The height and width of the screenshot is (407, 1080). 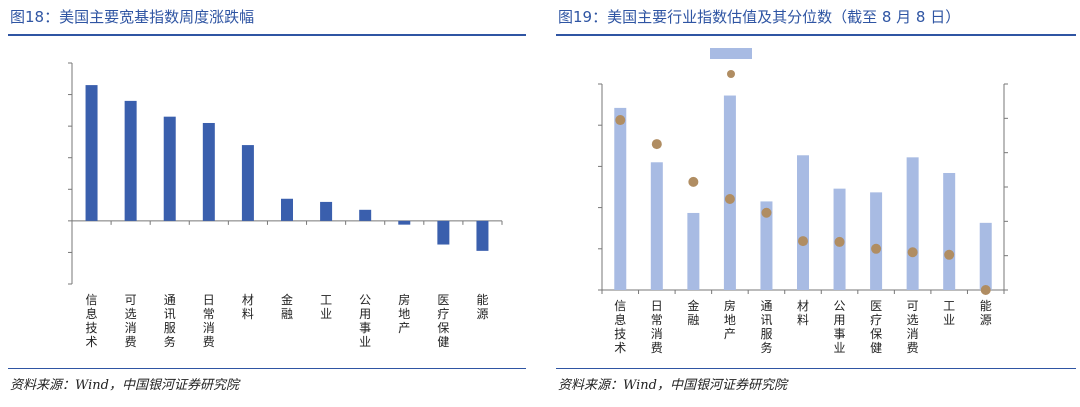 What do you see at coordinates (731, 74) in the screenshot?
I see `legend-marker-percentile` at bounding box center [731, 74].